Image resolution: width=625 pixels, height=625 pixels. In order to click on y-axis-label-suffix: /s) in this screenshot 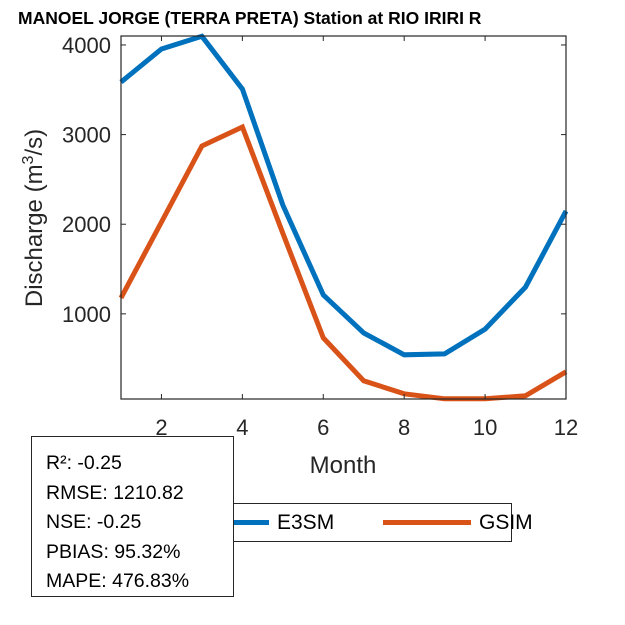, I will do `click(34, 142)`.